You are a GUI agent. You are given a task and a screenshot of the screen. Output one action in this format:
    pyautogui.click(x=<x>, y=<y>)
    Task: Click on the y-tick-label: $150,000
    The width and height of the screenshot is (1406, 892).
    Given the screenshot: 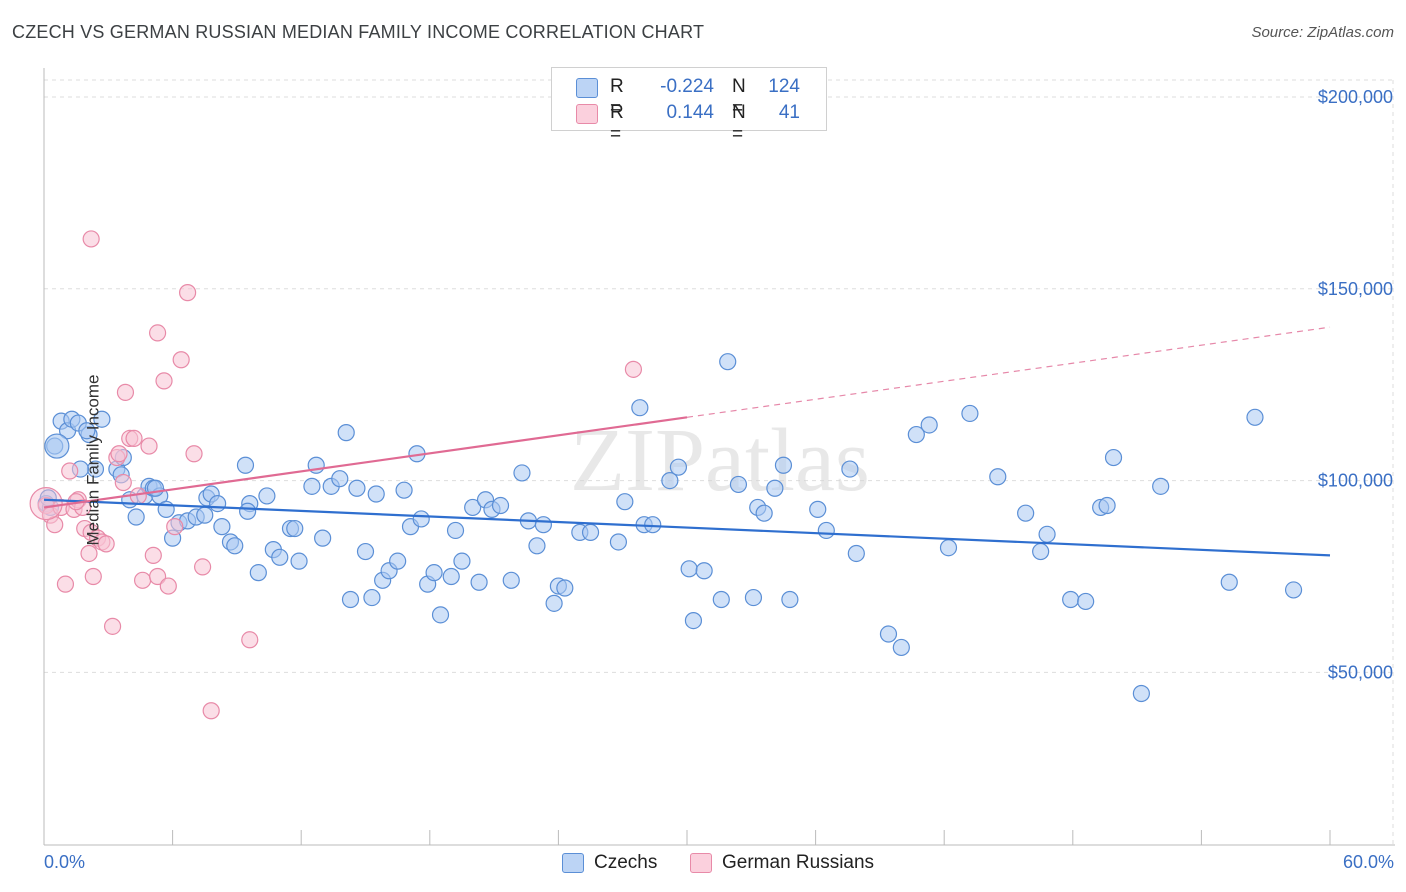 What is the action you would take?
    pyautogui.click(x=1355, y=289)
    